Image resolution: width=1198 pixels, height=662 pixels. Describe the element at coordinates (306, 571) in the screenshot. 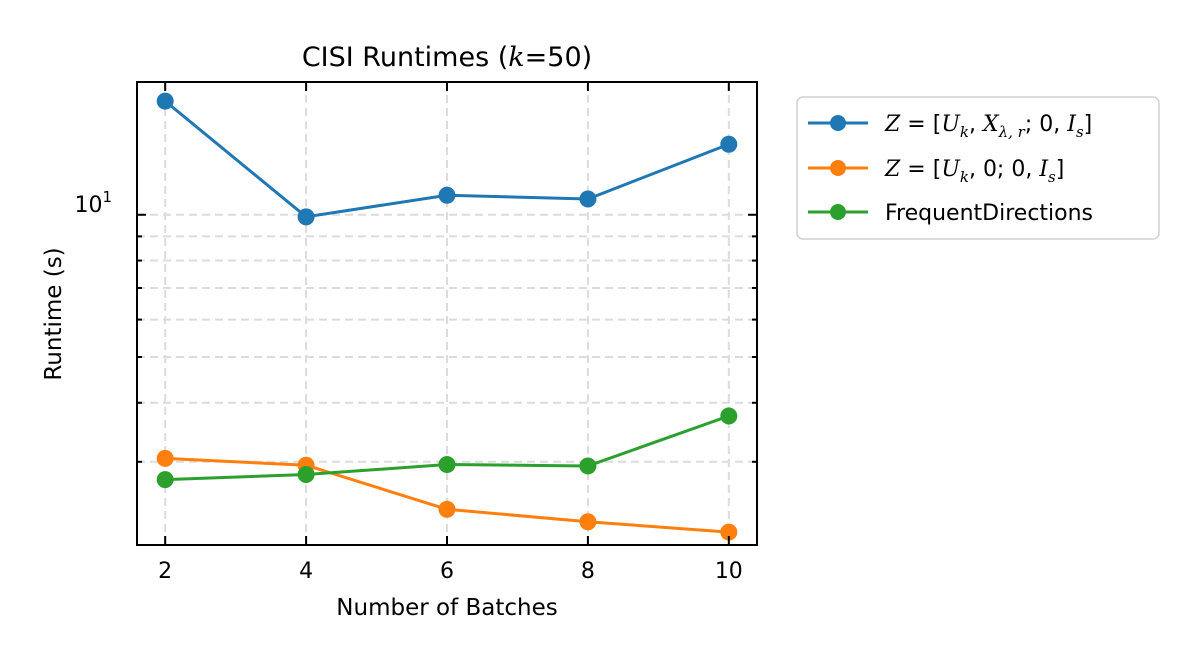

I see `x-tick-label: 4` at that location.